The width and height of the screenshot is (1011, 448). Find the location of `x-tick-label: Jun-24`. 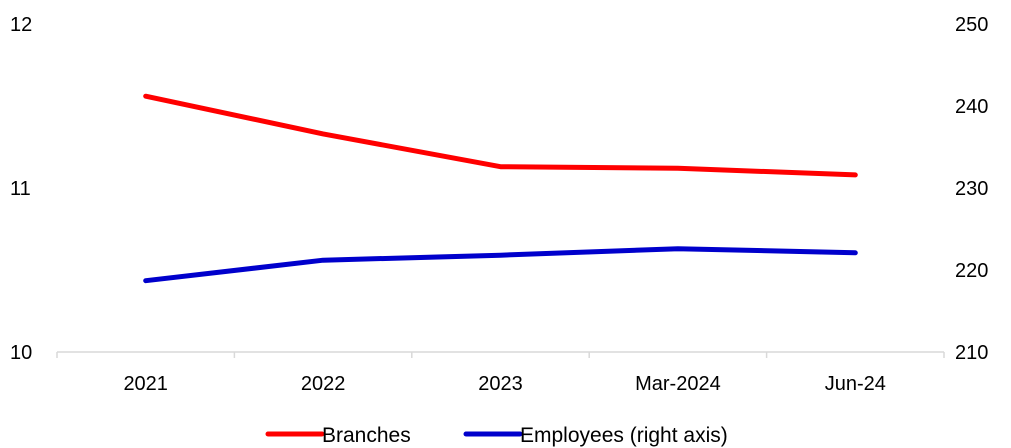

x-tick-label: Jun-24 is located at coordinates (855, 384).